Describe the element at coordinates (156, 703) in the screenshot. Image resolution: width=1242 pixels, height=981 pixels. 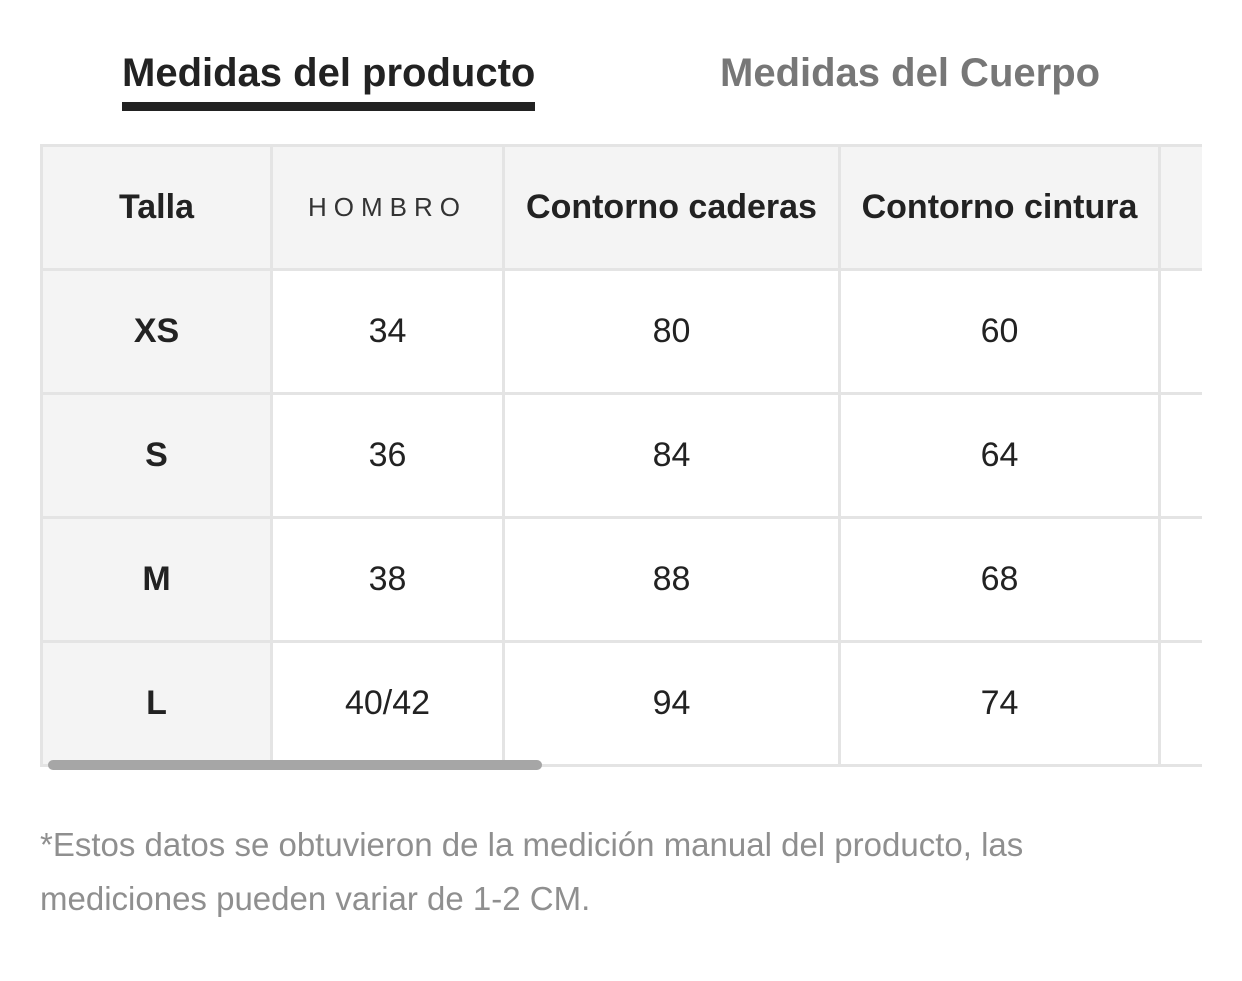
I see `size-cell: L` at that location.